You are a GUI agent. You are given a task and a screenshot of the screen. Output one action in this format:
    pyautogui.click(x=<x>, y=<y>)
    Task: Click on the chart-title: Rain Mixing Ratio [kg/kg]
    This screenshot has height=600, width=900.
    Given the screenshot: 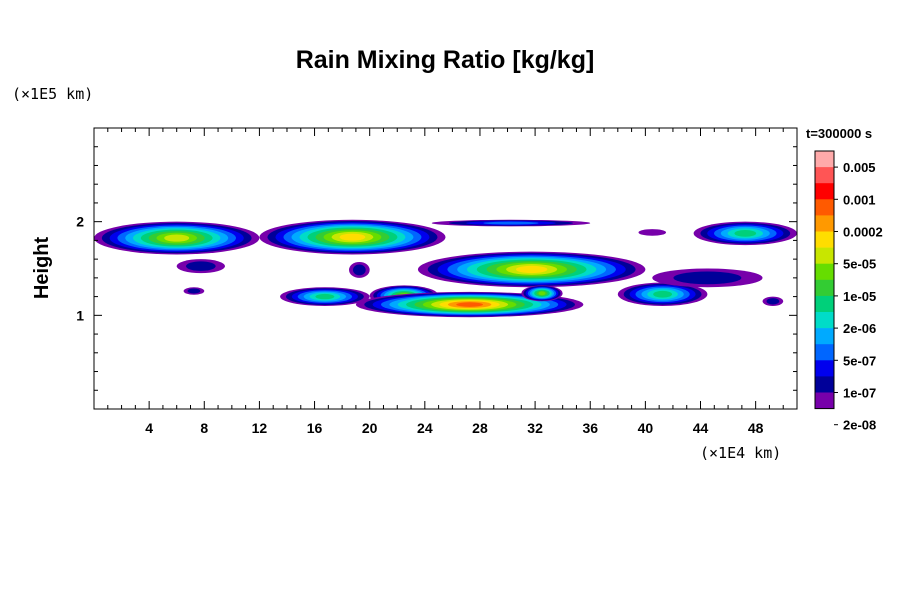 What is the action you would take?
    pyautogui.click(x=445, y=60)
    